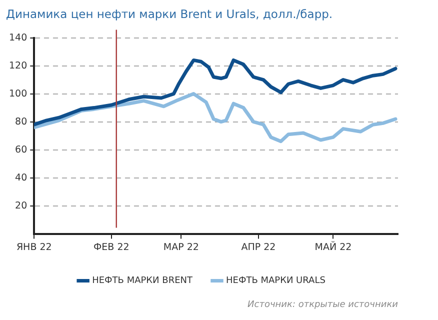 This screenshot has width=438, height=320. I want to click on y-tick-label: 40, so click(21, 178).